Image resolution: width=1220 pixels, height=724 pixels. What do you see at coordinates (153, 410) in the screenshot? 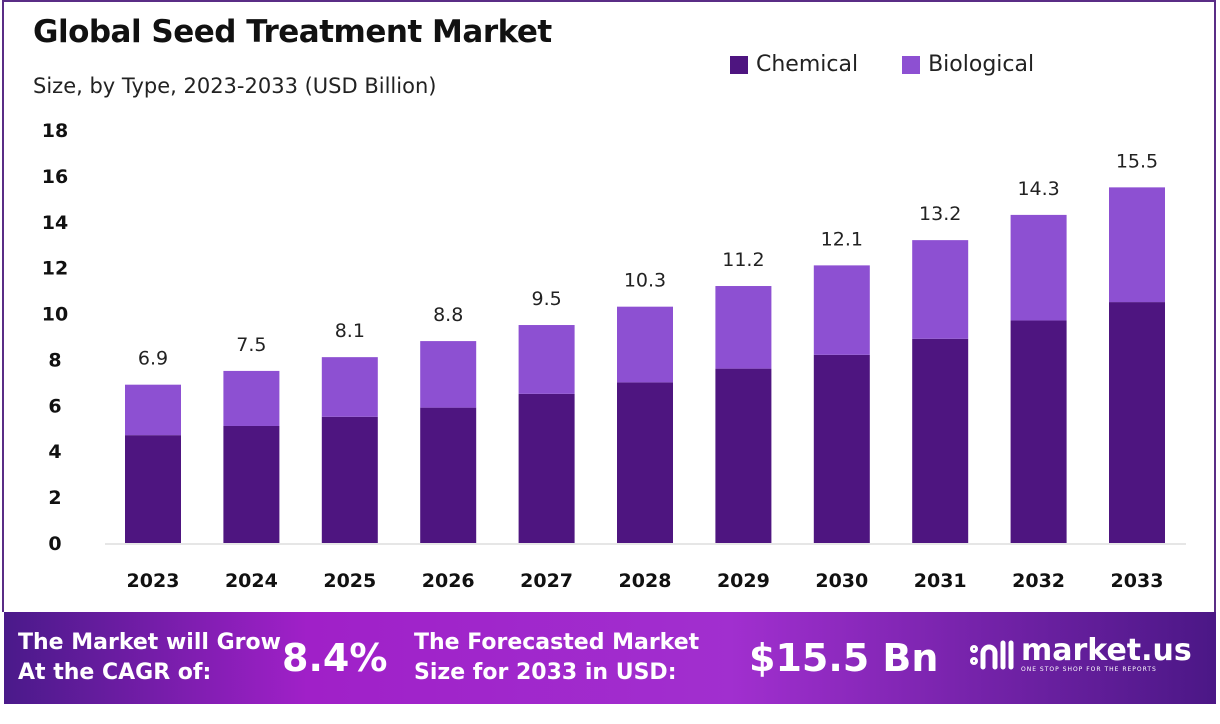
I see `bar-biological-2023` at bounding box center [153, 410].